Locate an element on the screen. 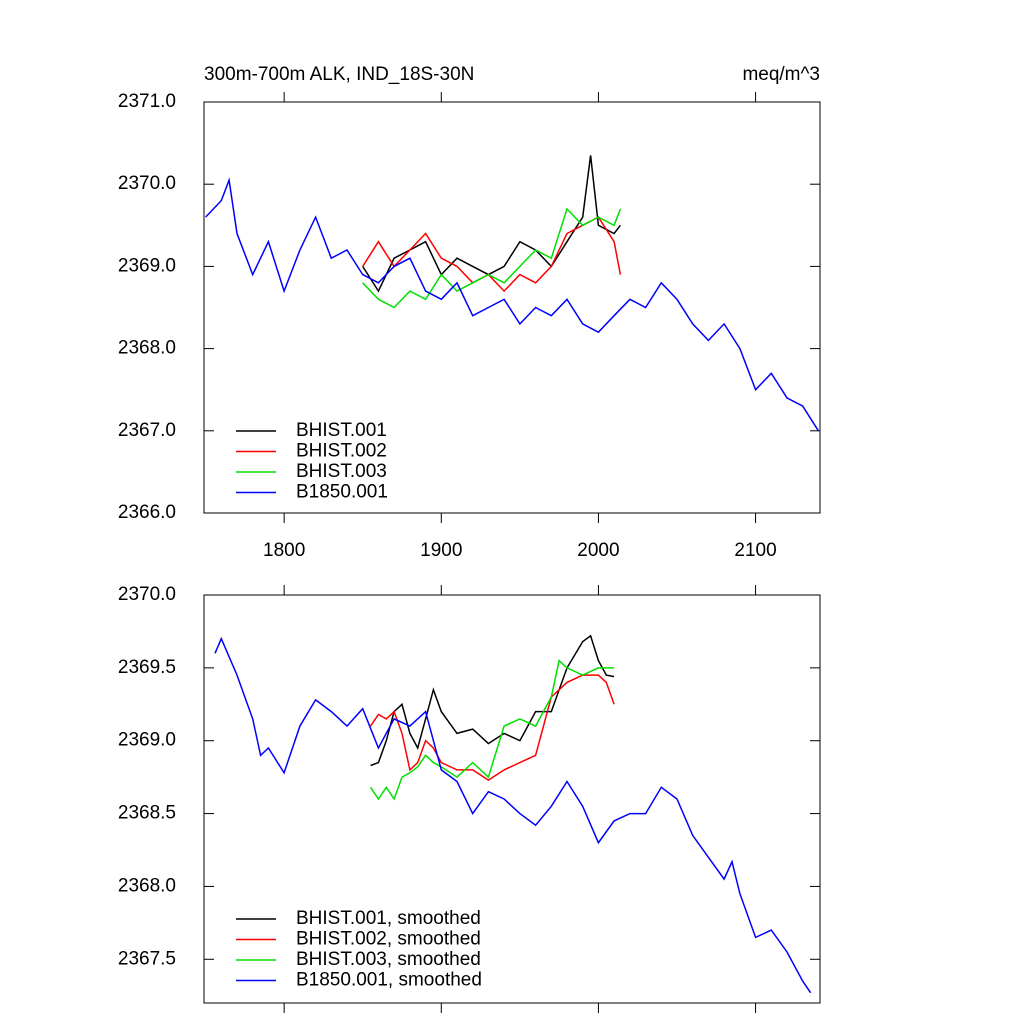  x-tick-label: 1800 is located at coordinates (284, 550).